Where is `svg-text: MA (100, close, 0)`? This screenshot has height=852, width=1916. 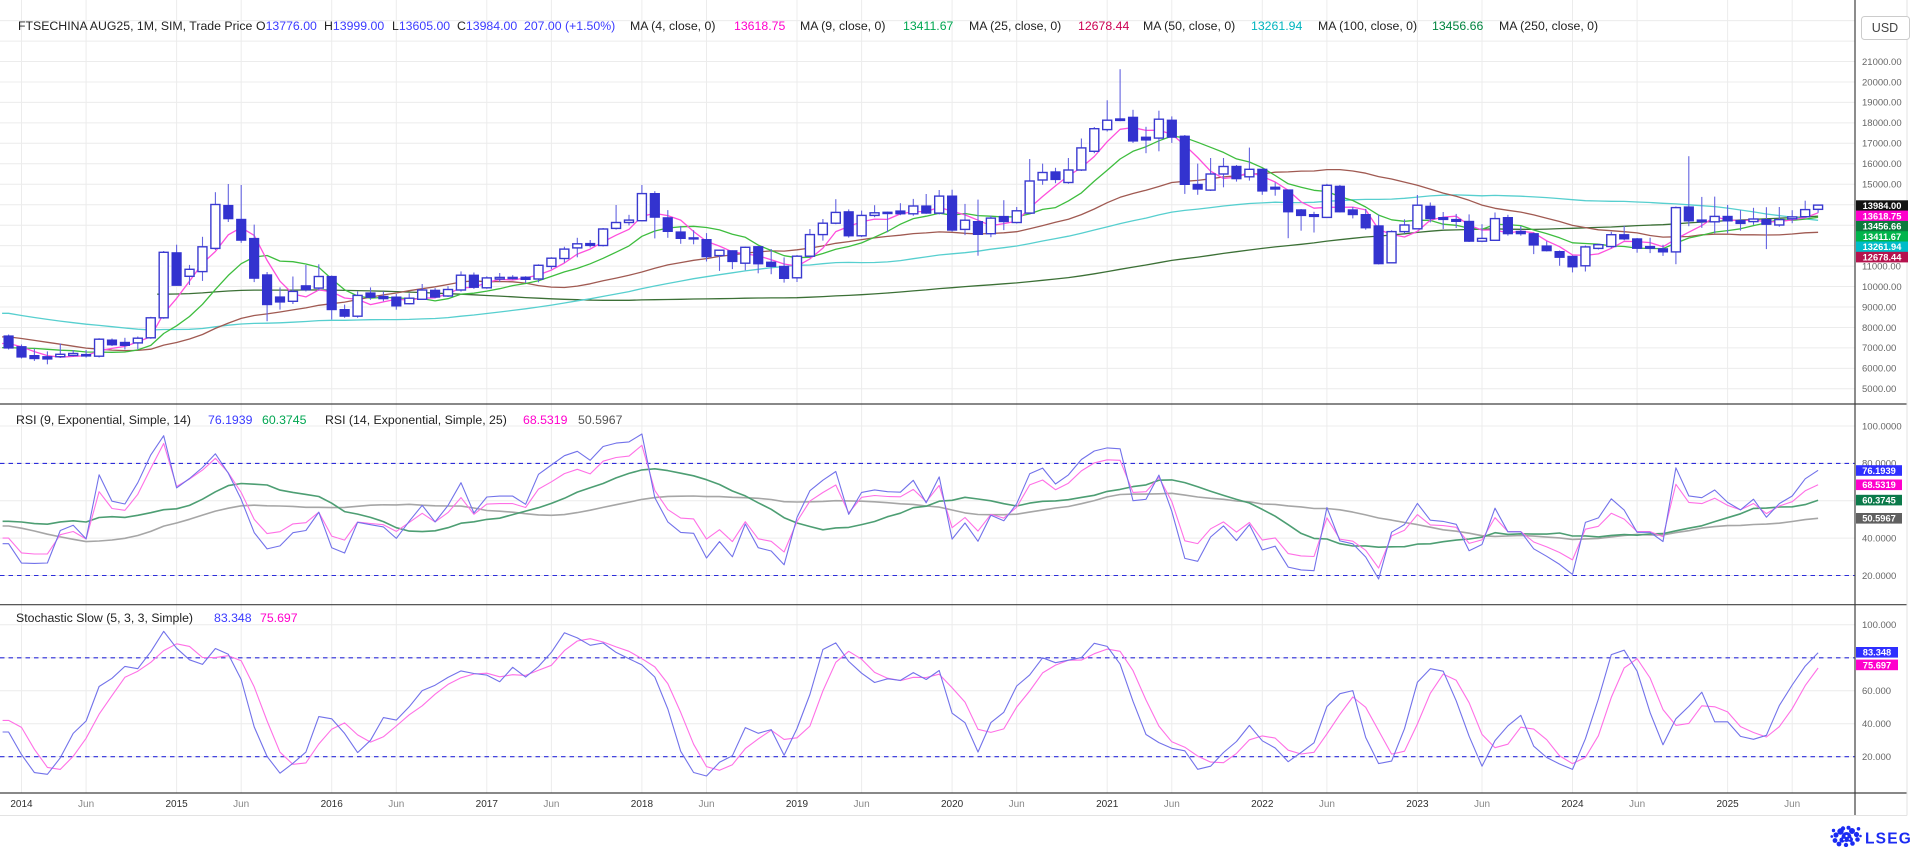 svg-text: MA (100, close, 0) is located at coordinates (1367, 26).